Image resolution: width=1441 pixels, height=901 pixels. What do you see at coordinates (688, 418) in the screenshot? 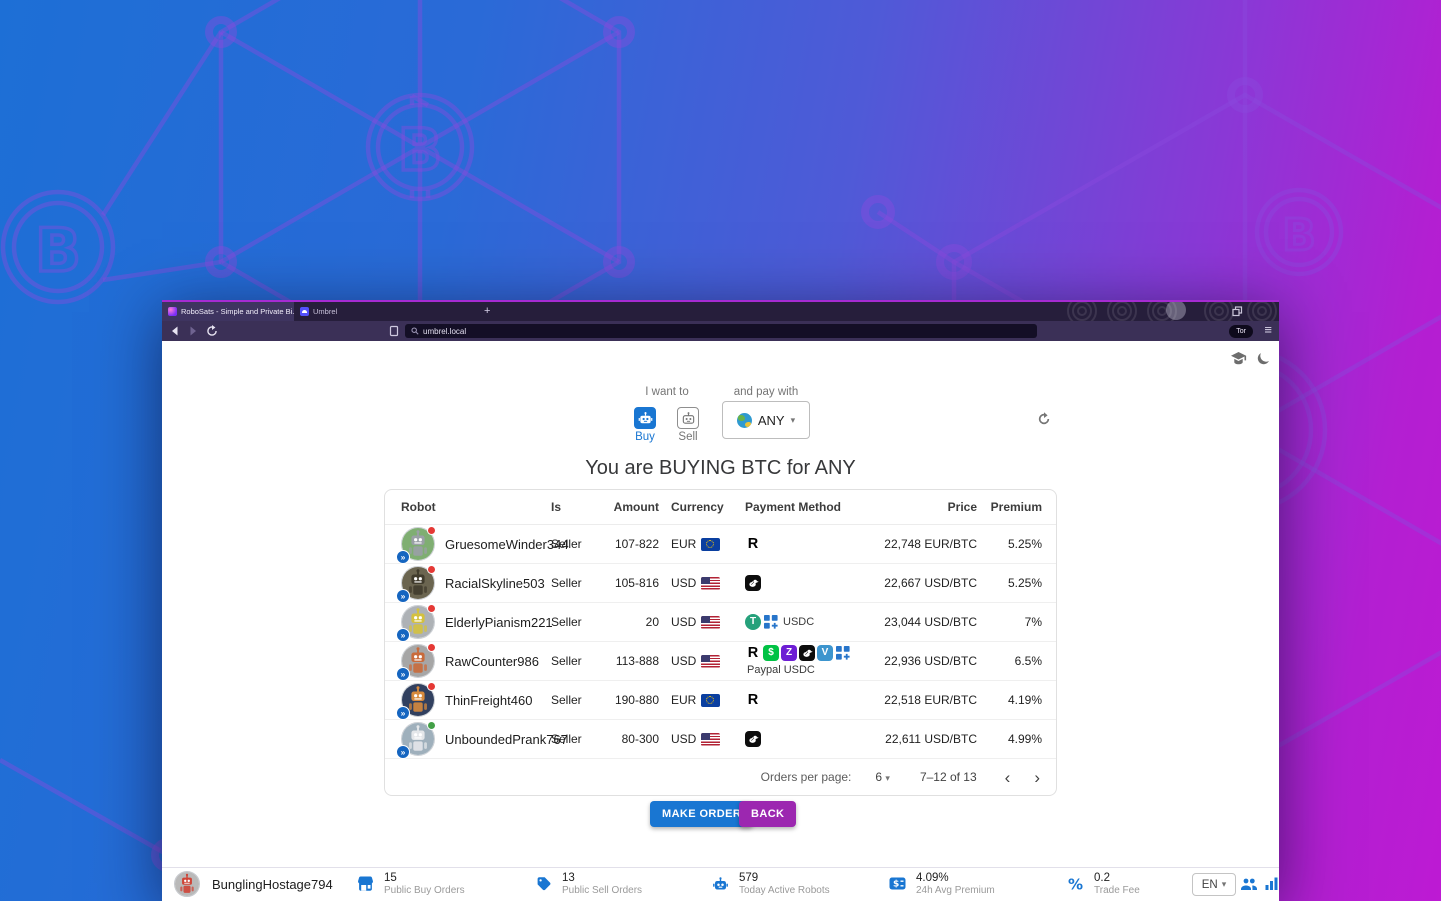
I see `sell-toggle-button` at bounding box center [688, 418].